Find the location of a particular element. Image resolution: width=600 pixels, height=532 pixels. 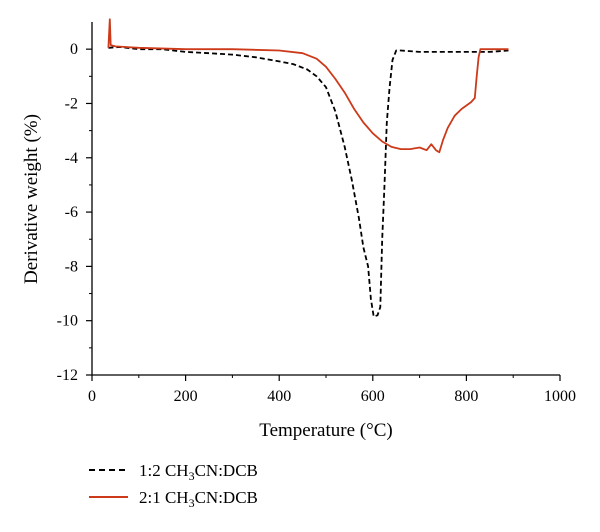

x-tick-label: 800 is located at coordinates (466, 396).